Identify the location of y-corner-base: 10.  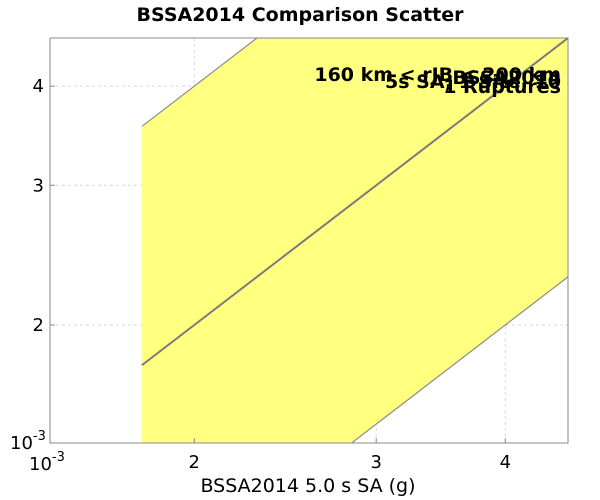
(21, 443).